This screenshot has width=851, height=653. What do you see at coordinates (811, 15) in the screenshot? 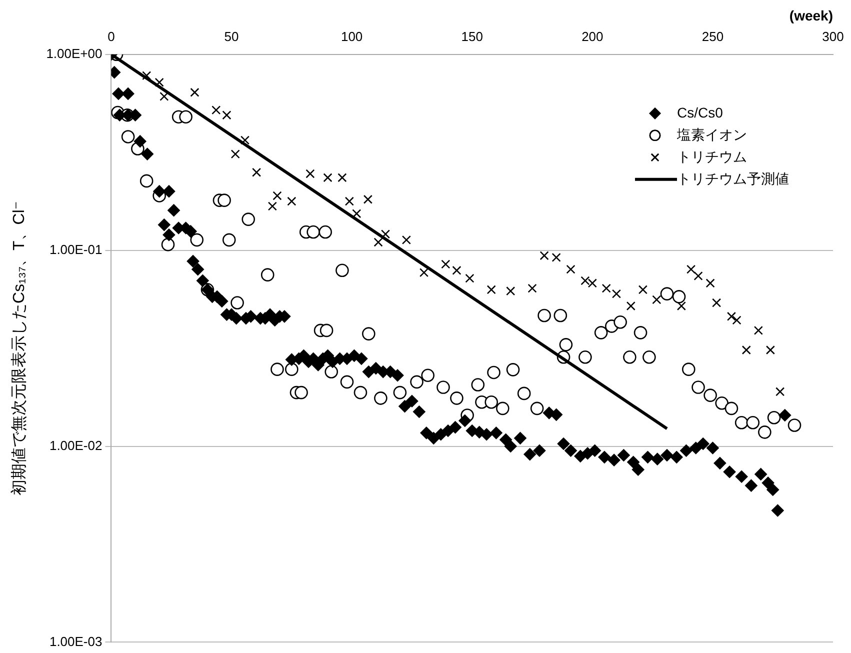
I see `x-axis-title: (week)` at bounding box center [811, 15].